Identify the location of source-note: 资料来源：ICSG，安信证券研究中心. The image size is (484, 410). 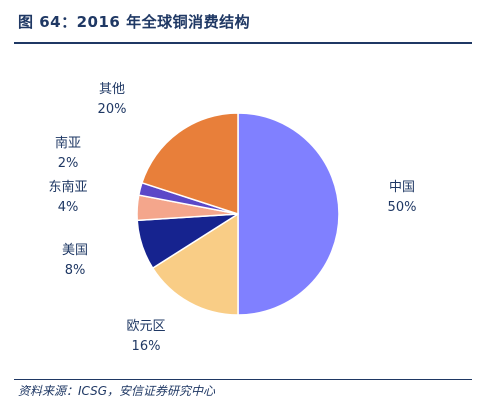
(117, 391).